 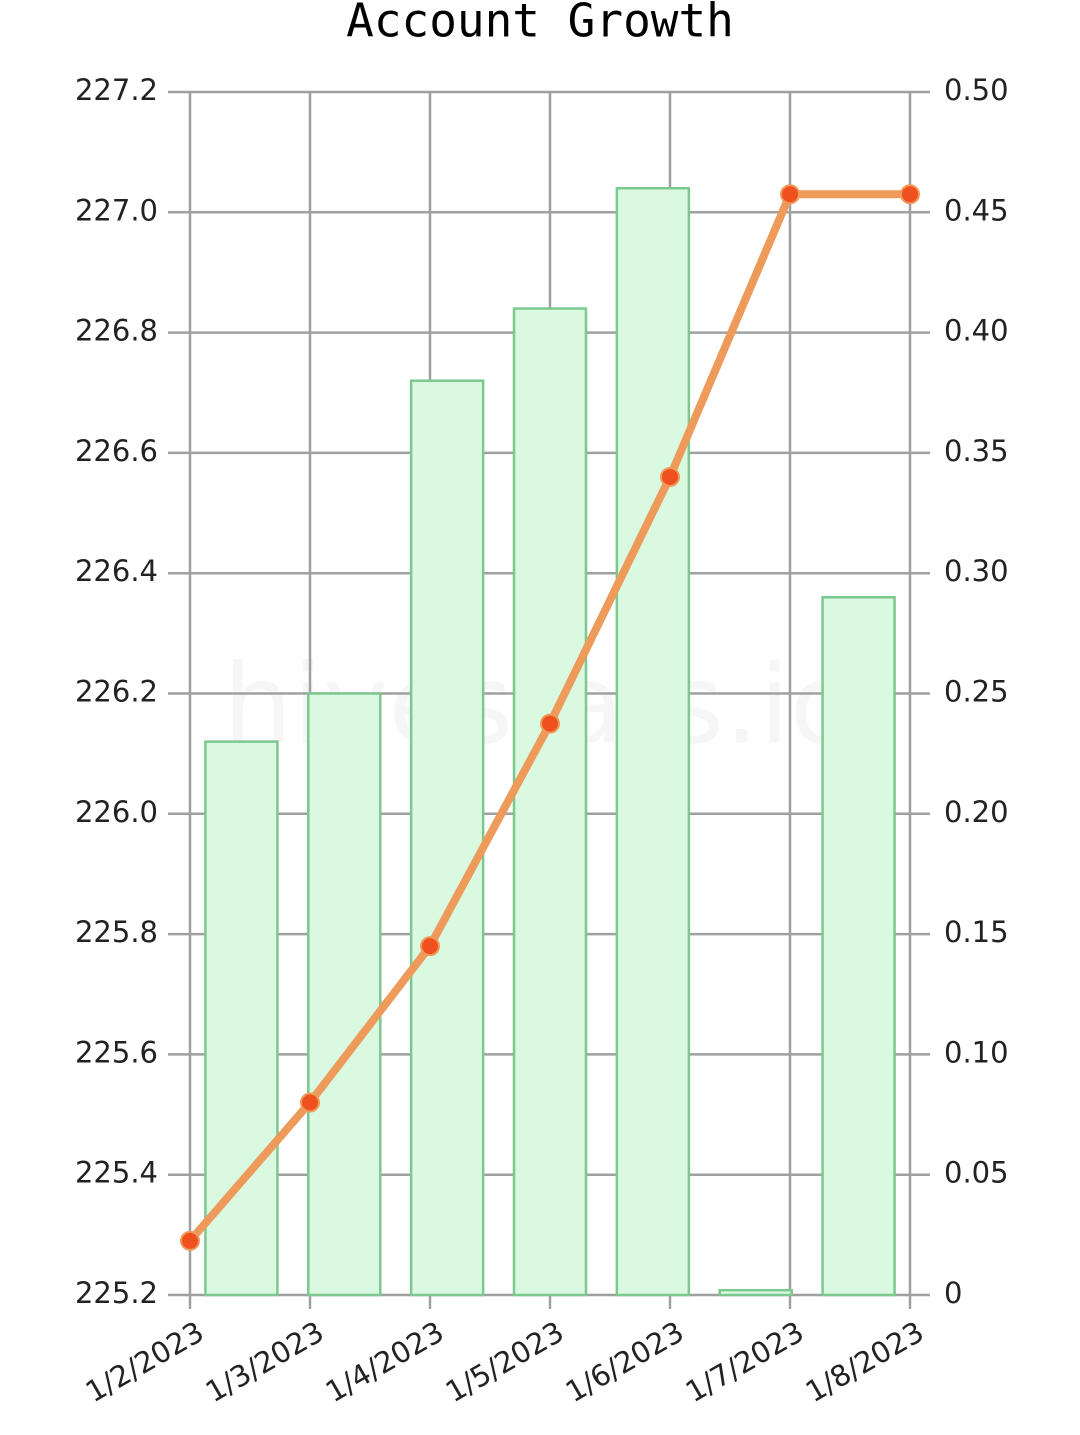 I want to click on y-tick-label: 226.6, so click(x=116, y=451).